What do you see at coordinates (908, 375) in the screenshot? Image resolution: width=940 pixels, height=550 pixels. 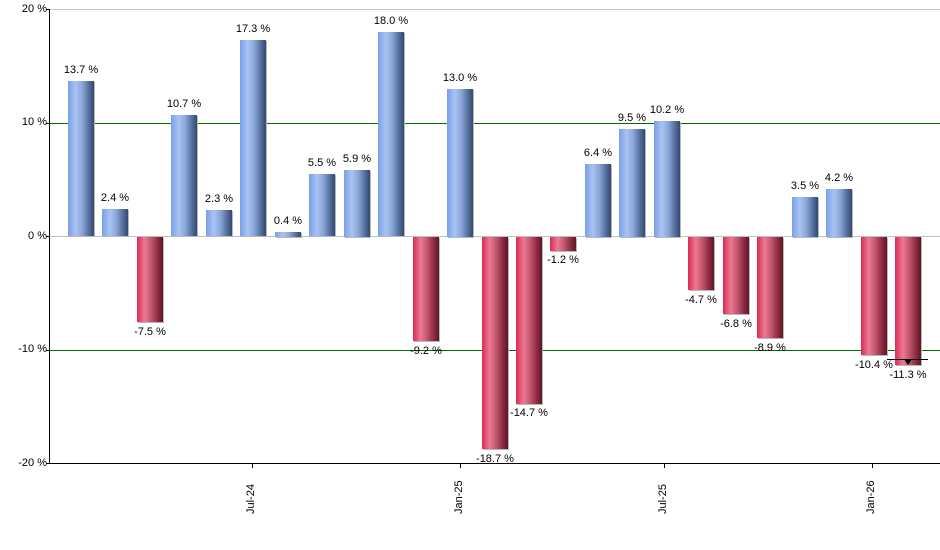 I see `bar-value-label: -11.3 %` at bounding box center [908, 375].